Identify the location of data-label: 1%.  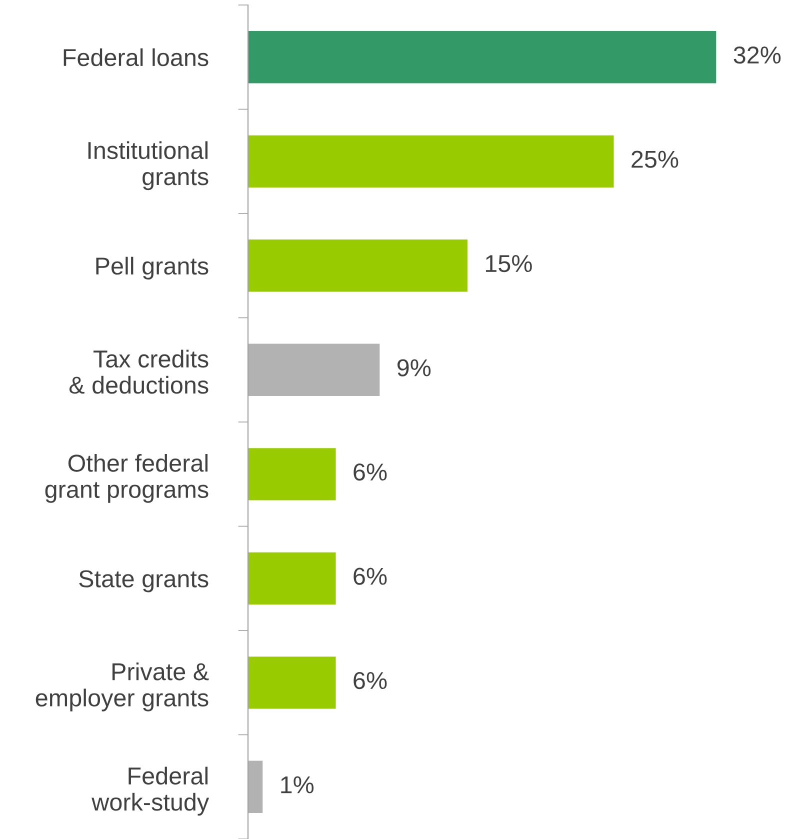
(297, 785).